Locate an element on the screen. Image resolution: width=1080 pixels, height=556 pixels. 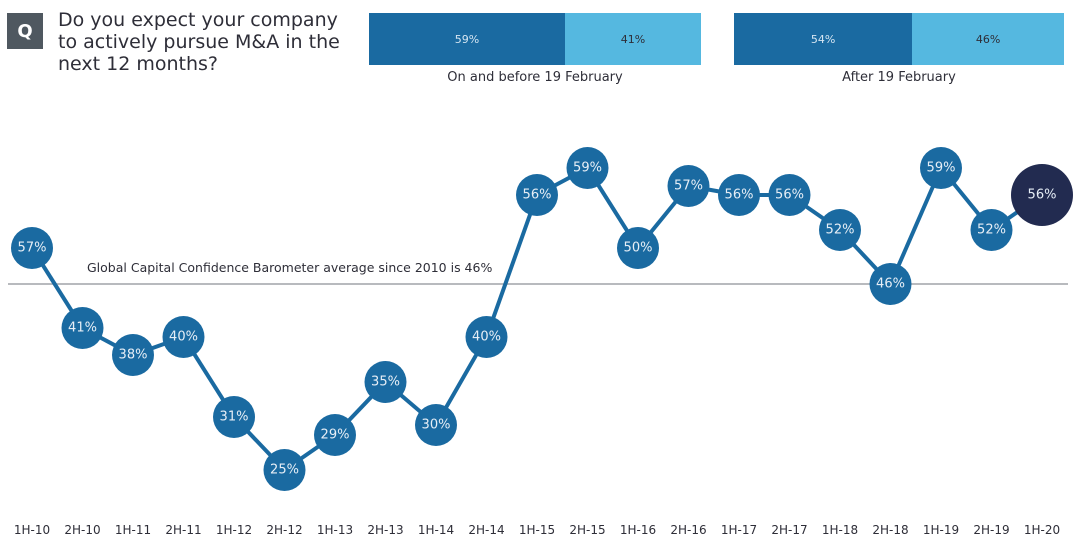
bar-segment-no: 41% is located at coordinates (632, 39).